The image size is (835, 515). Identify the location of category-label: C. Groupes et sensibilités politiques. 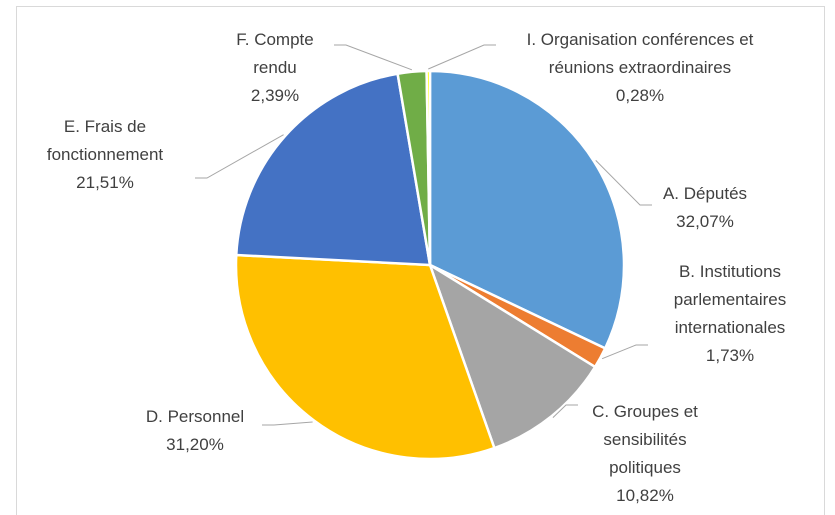
(645, 439).